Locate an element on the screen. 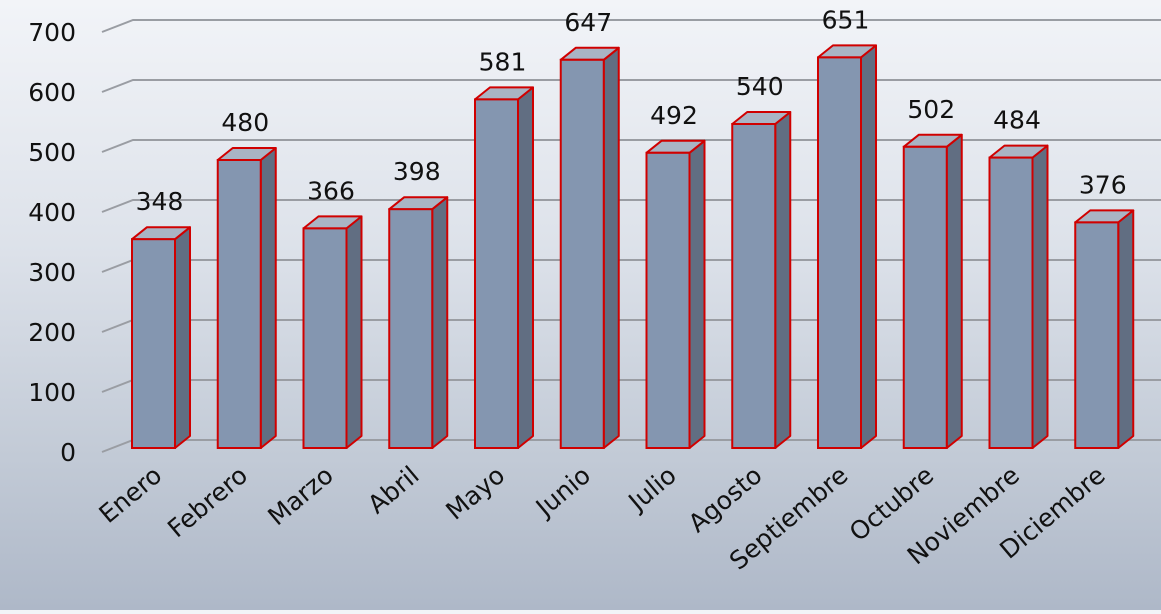 The image size is (1161, 614). x-tick-label: Junio is located at coordinates (562, 491).